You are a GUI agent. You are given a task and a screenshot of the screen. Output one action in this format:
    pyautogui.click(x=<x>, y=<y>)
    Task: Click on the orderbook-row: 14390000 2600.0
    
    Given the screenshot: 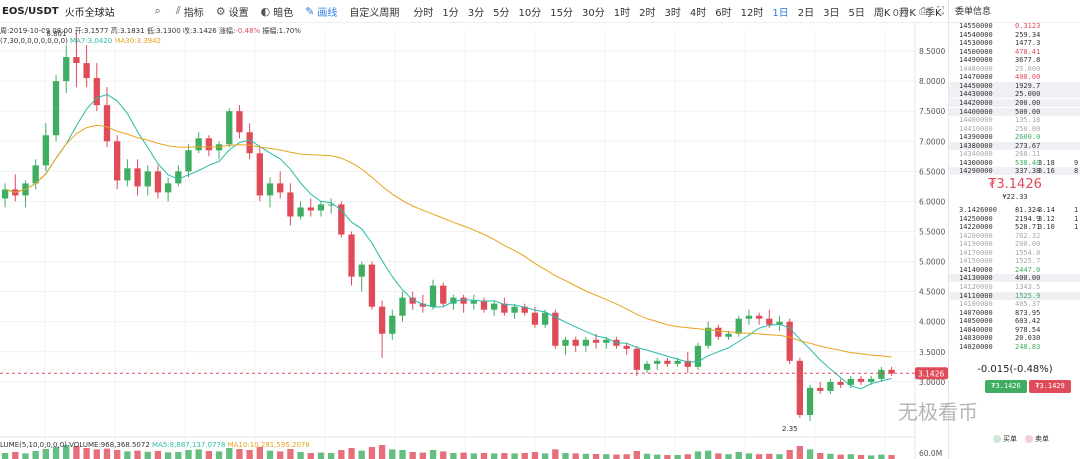 What is the action you would take?
    pyautogui.click(x=1014, y=137)
    